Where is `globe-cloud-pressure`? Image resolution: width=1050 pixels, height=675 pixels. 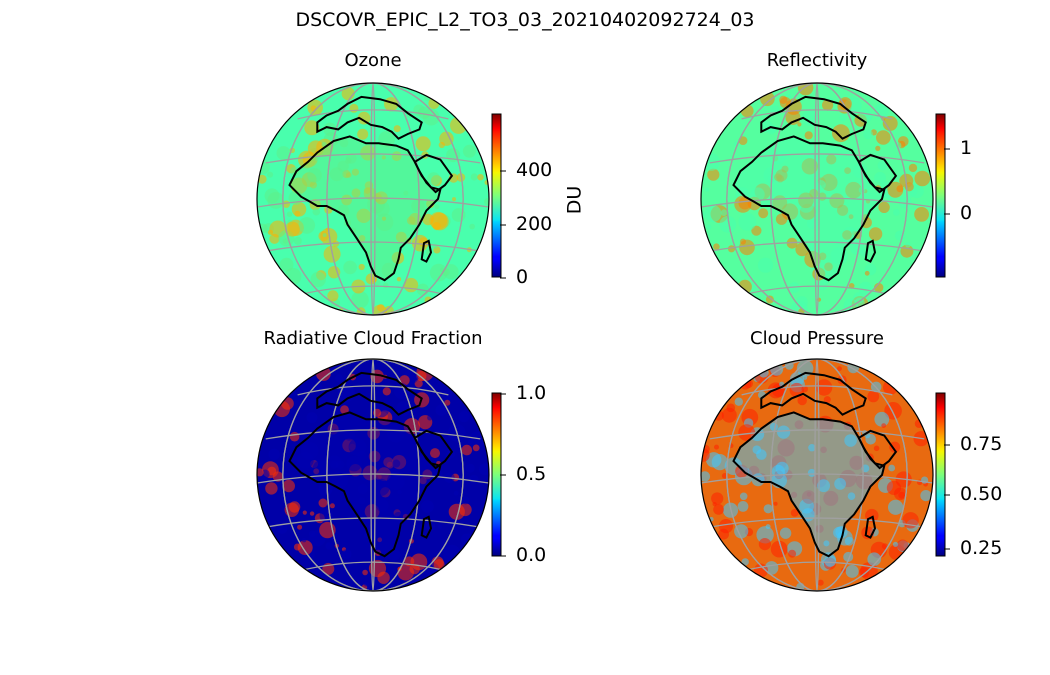
globe-cloud-pressure is located at coordinates (817, 475).